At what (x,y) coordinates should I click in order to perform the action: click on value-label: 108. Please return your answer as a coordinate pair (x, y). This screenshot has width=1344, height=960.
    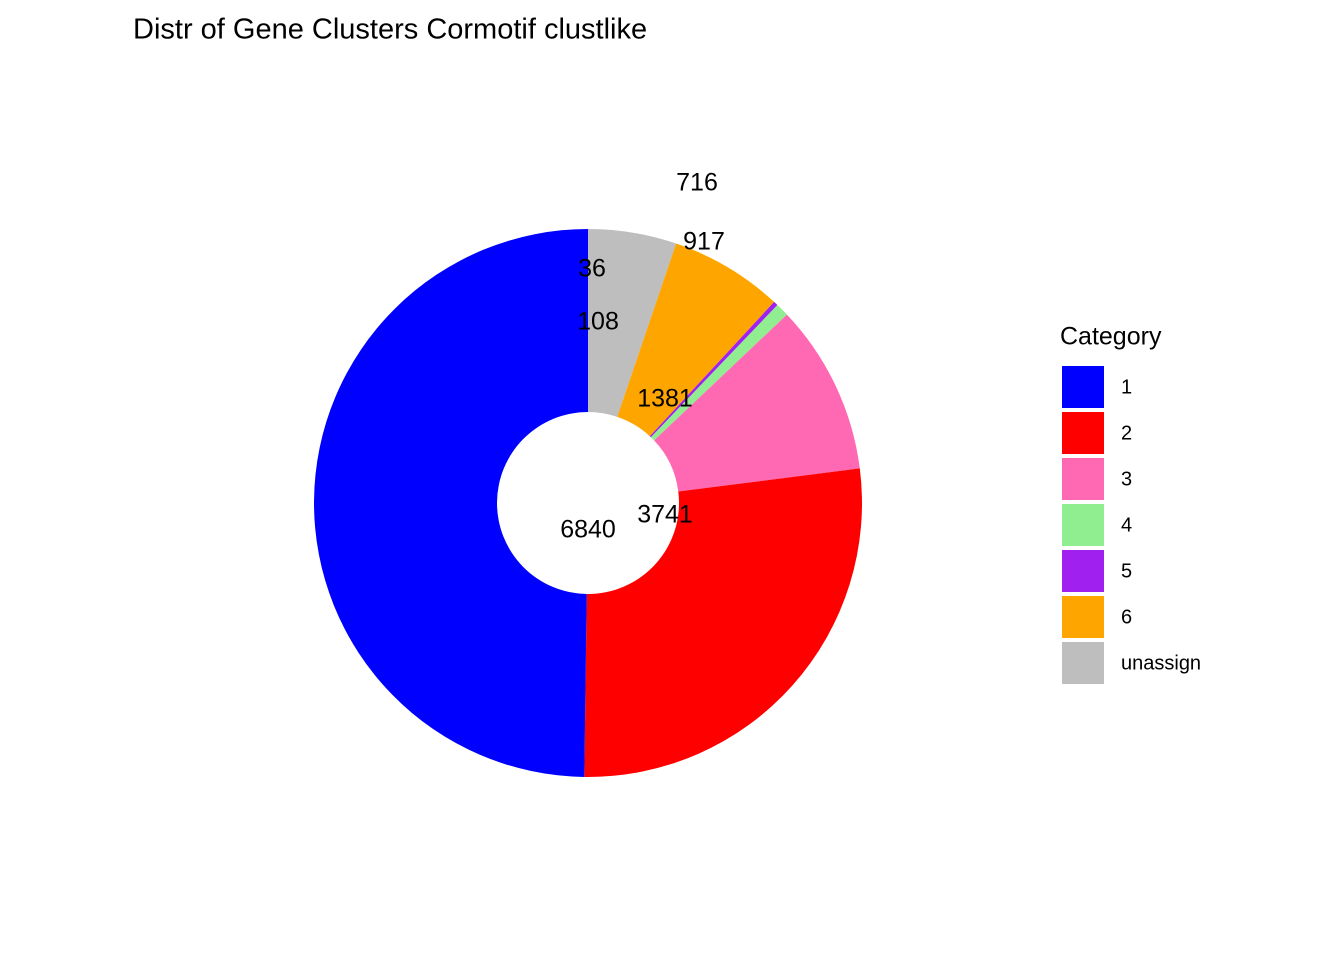
    Looking at the image, I should click on (598, 322).